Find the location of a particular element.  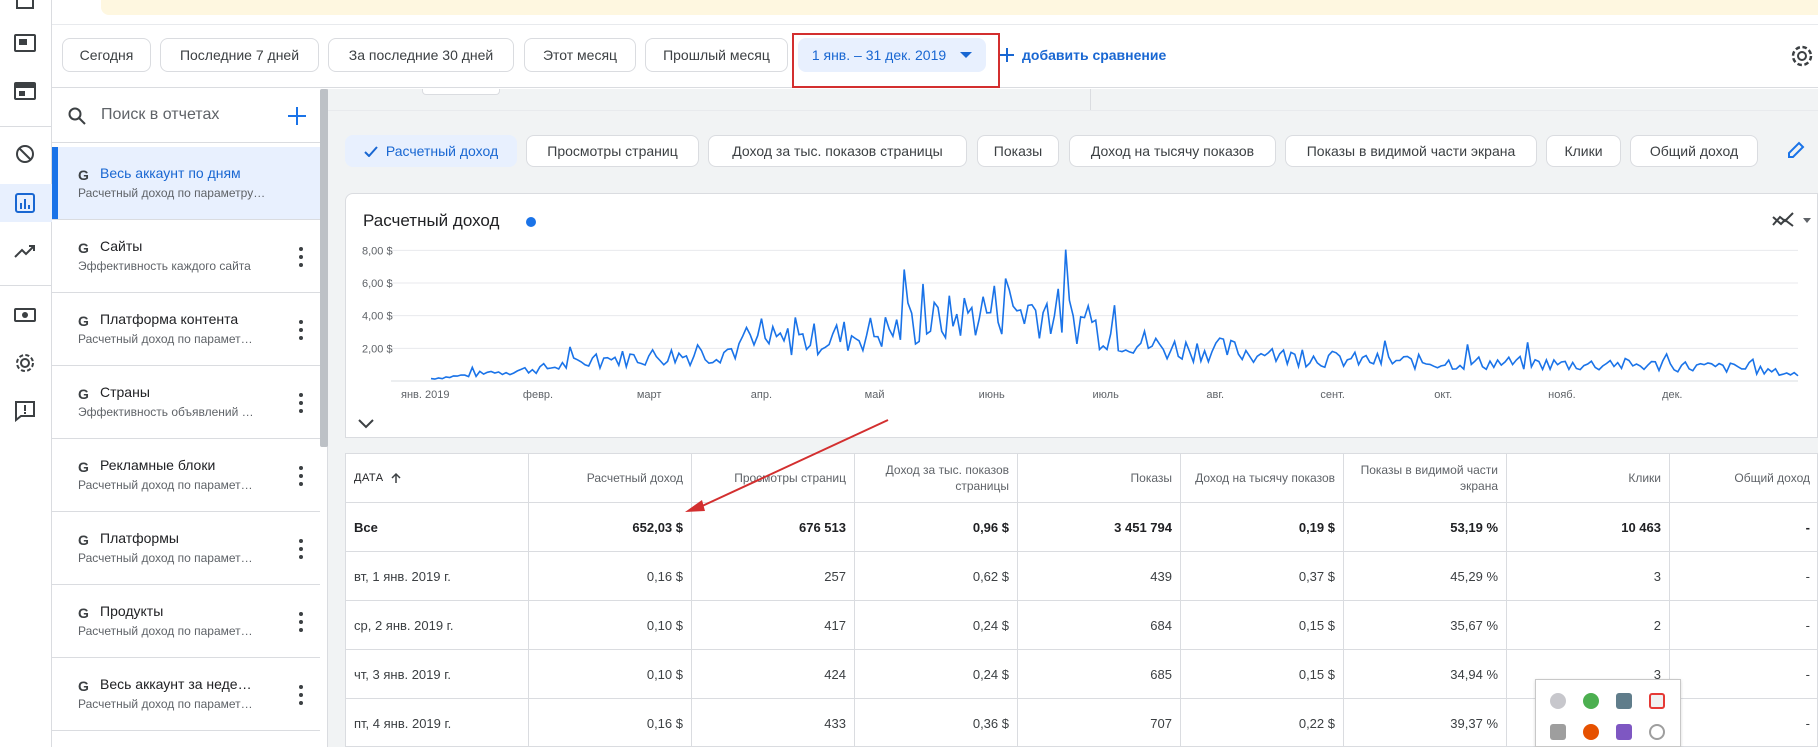

table-cell: 0,15 $ is located at coordinates (1262, 625).